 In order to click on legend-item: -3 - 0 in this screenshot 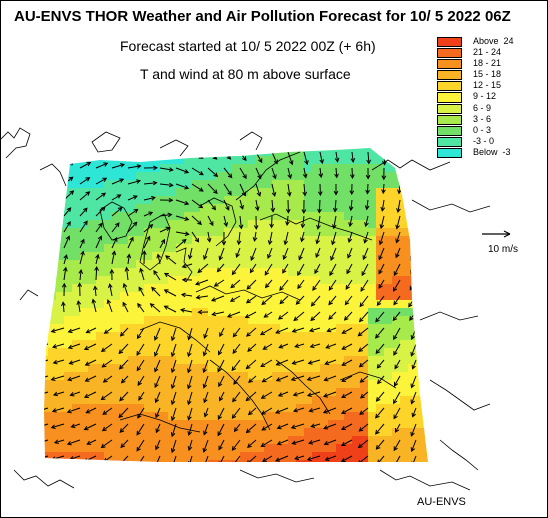, I will do `click(487, 141)`.